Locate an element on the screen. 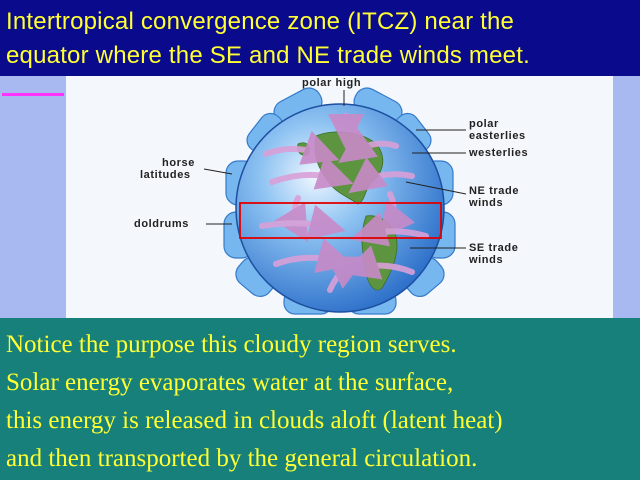  label-polar-high: polar high is located at coordinates (332, 83).